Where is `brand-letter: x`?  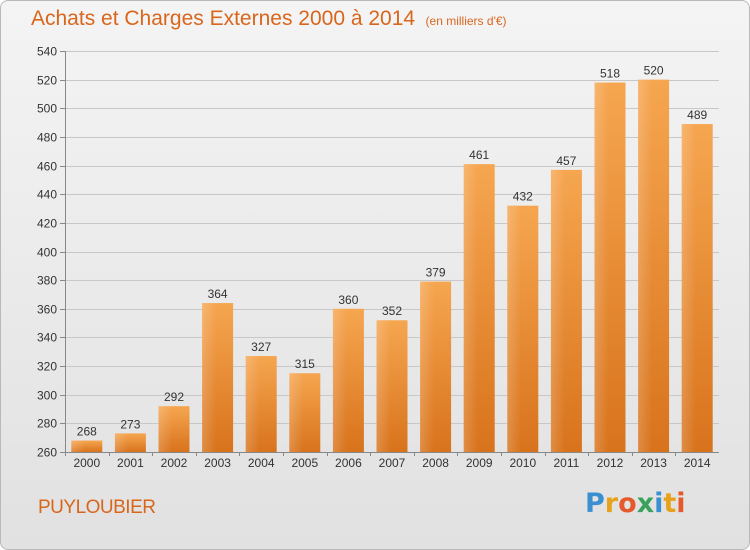
brand-letter: x is located at coordinates (645, 503).